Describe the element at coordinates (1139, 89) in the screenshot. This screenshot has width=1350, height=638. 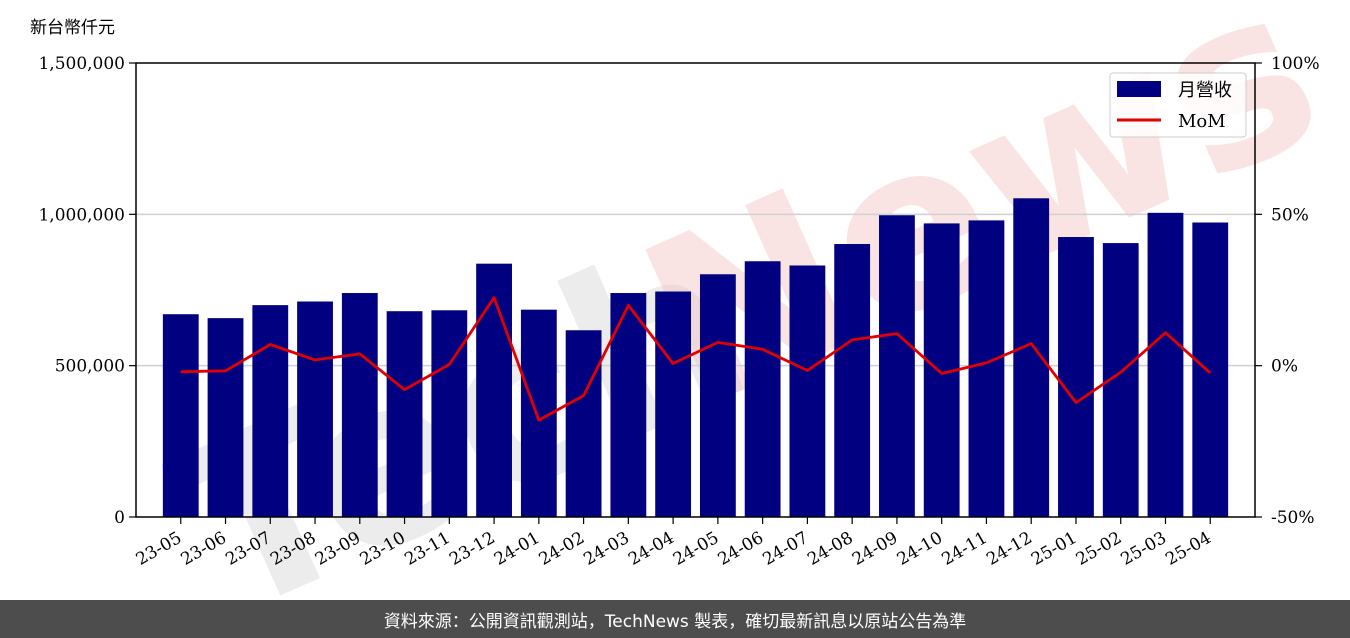
I see `legend-bar-swatch` at that location.